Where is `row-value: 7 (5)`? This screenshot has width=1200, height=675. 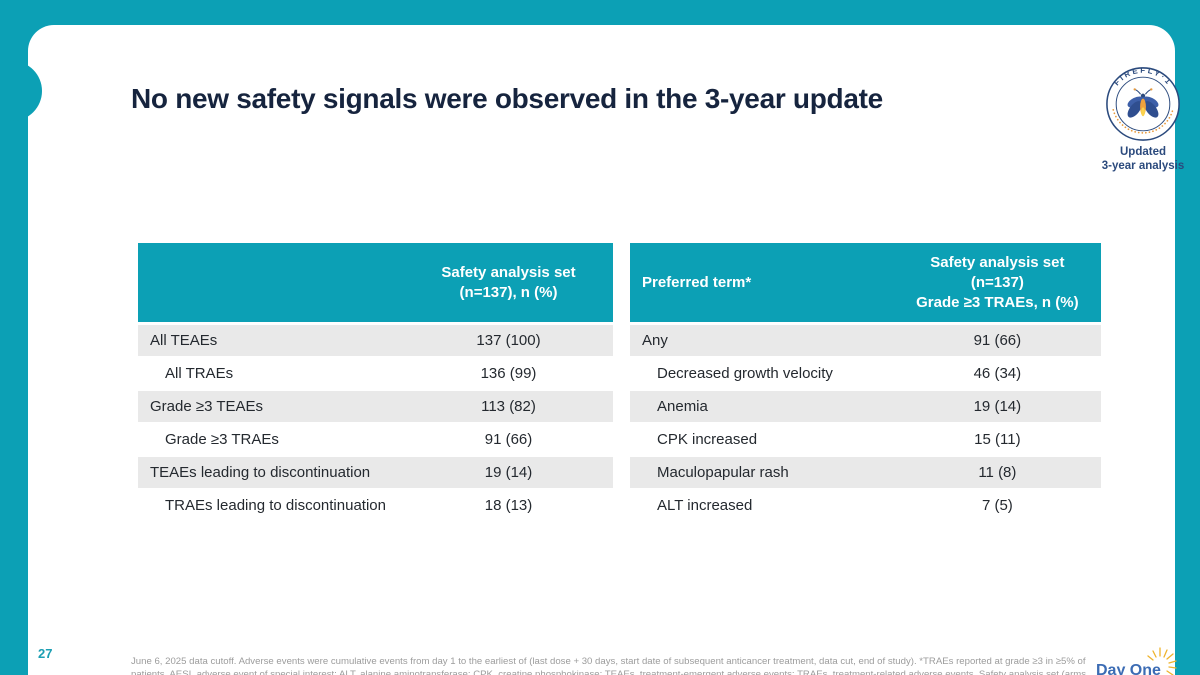
row-value: 7 (5) is located at coordinates (997, 505).